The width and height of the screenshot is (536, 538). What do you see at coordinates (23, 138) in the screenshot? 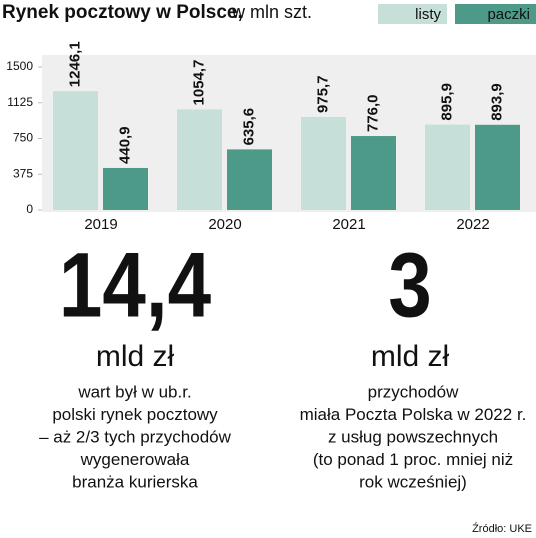
I see `y-tick-label: 750` at bounding box center [23, 138].